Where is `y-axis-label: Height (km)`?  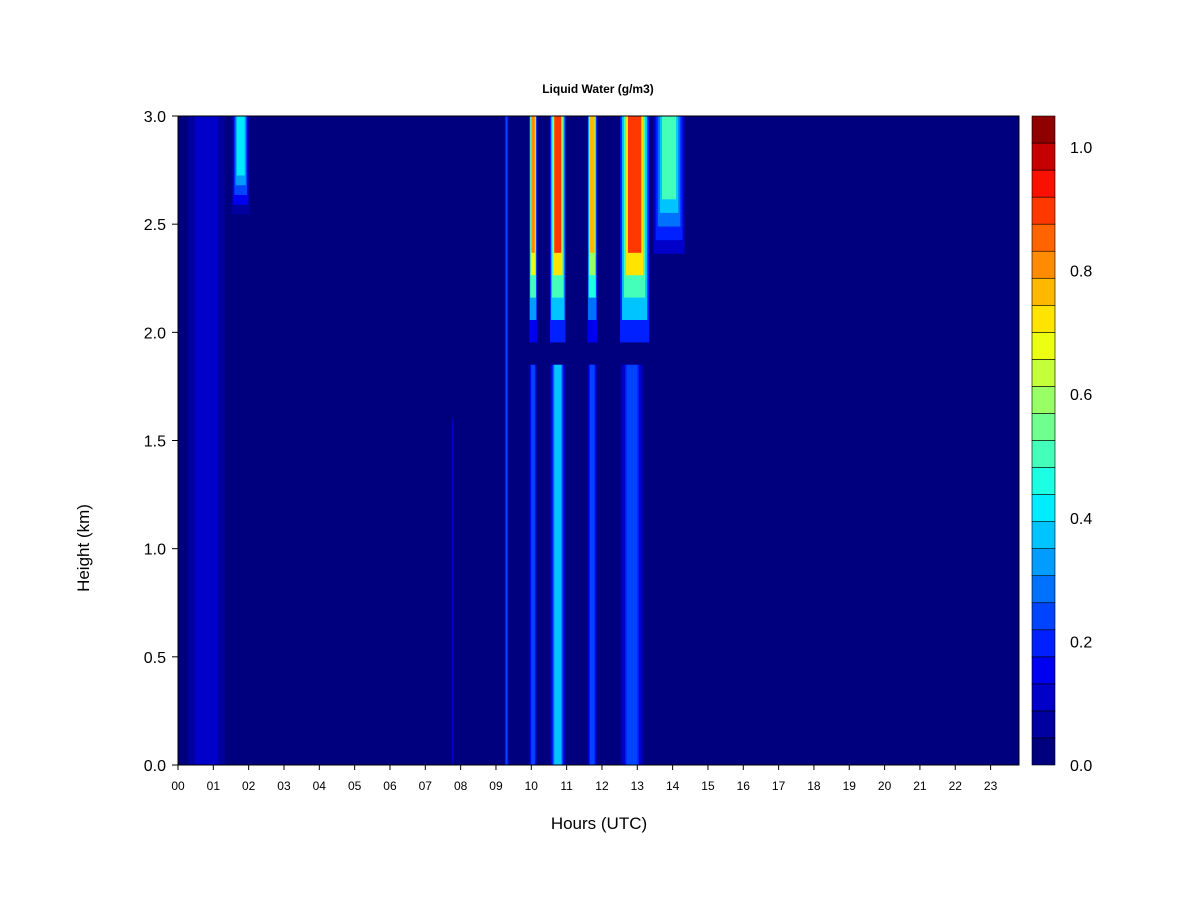
y-axis-label: Height (km) is located at coordinates (83, 548).